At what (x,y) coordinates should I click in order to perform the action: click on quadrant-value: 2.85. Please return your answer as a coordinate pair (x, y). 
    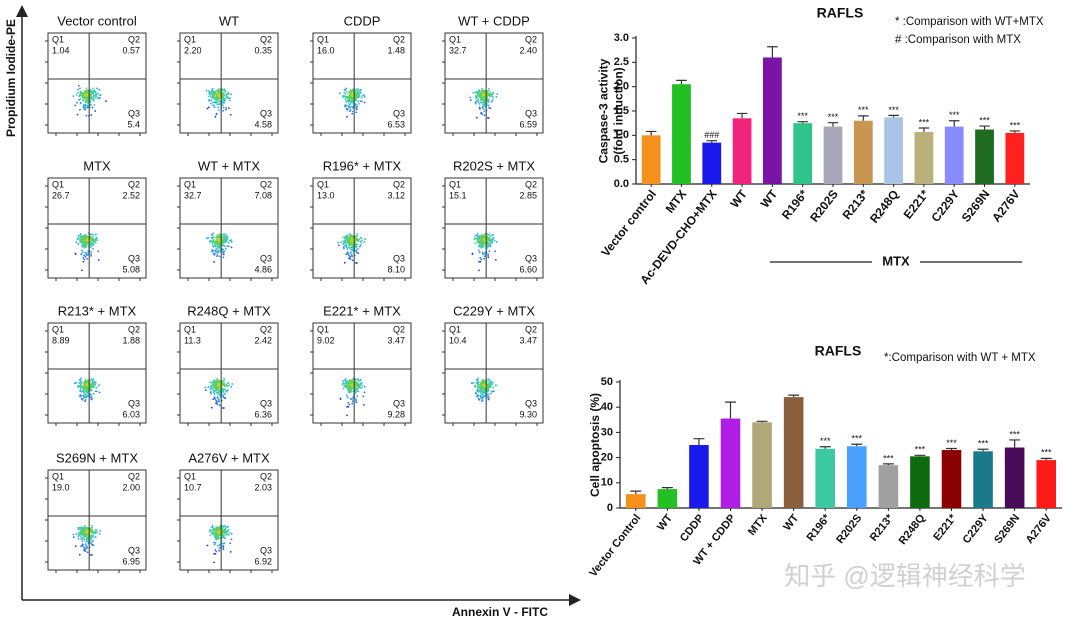
    Looking at the image, I should click on (528, 195).